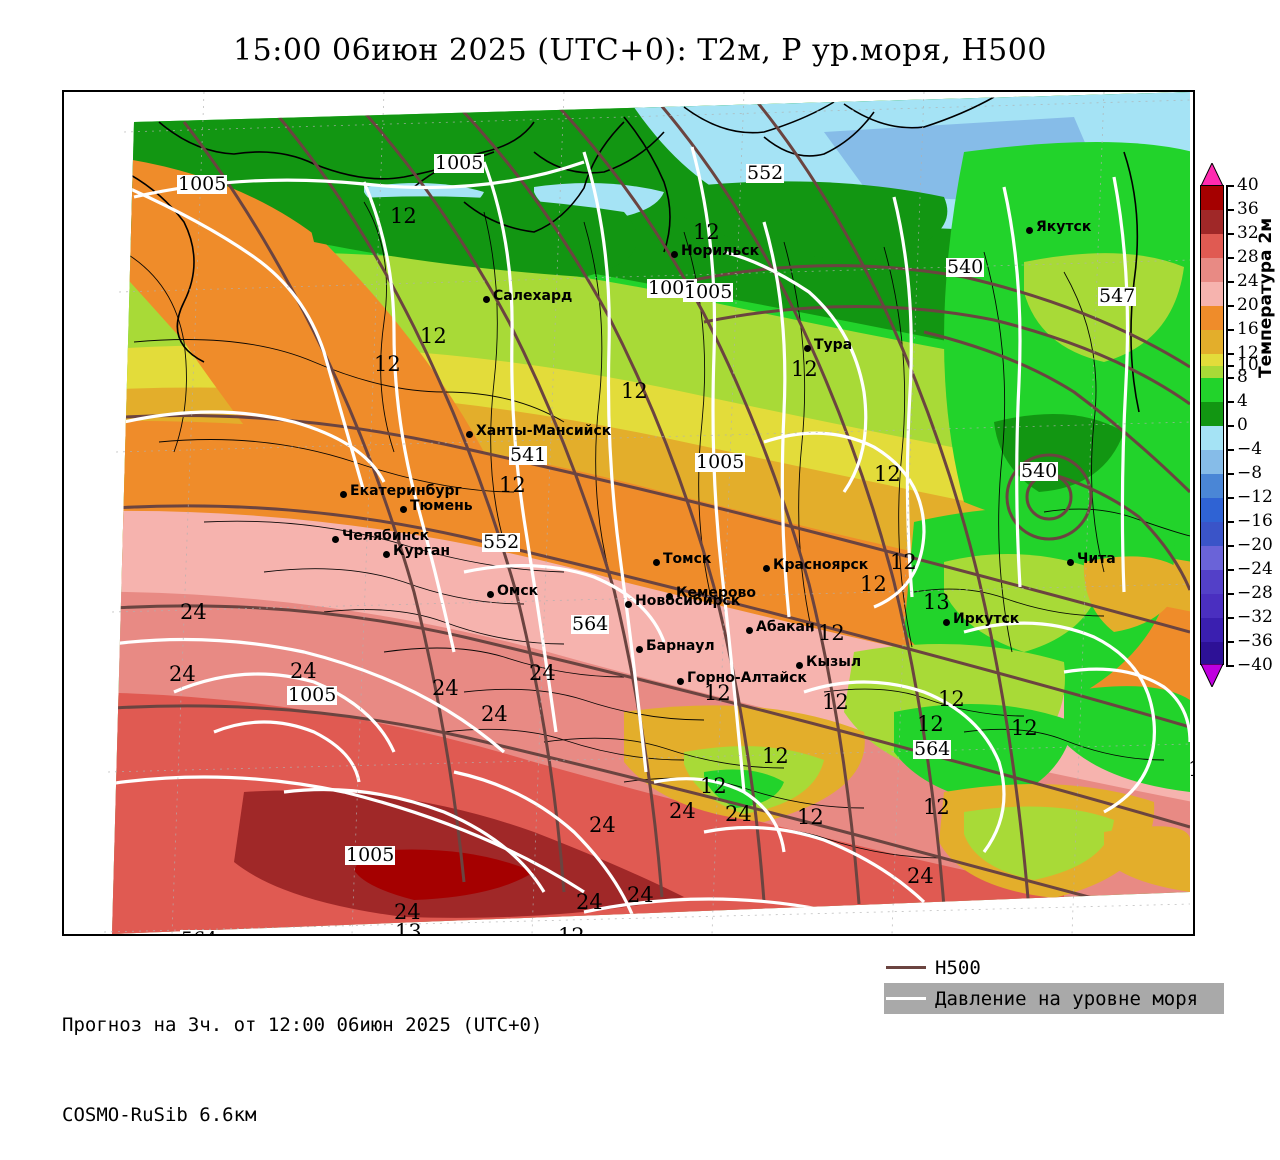 The width and height of the screenshot is (1280, 1160). What do you see at coordinates (159, 1115) in the screenshot?
I see `forecast-line-2: COSMO-RuSib 6.6км` at bounding box center [159, 1115].